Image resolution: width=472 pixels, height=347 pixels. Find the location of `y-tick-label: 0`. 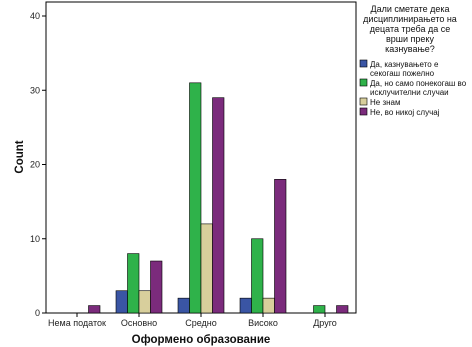

y-tick-label: 0 is located at coordinates (37, 313).